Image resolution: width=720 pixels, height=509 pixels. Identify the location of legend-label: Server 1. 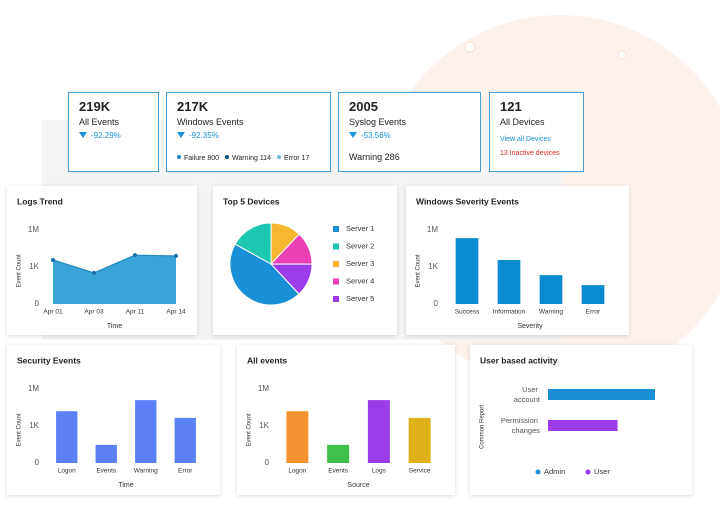
(360, 228).